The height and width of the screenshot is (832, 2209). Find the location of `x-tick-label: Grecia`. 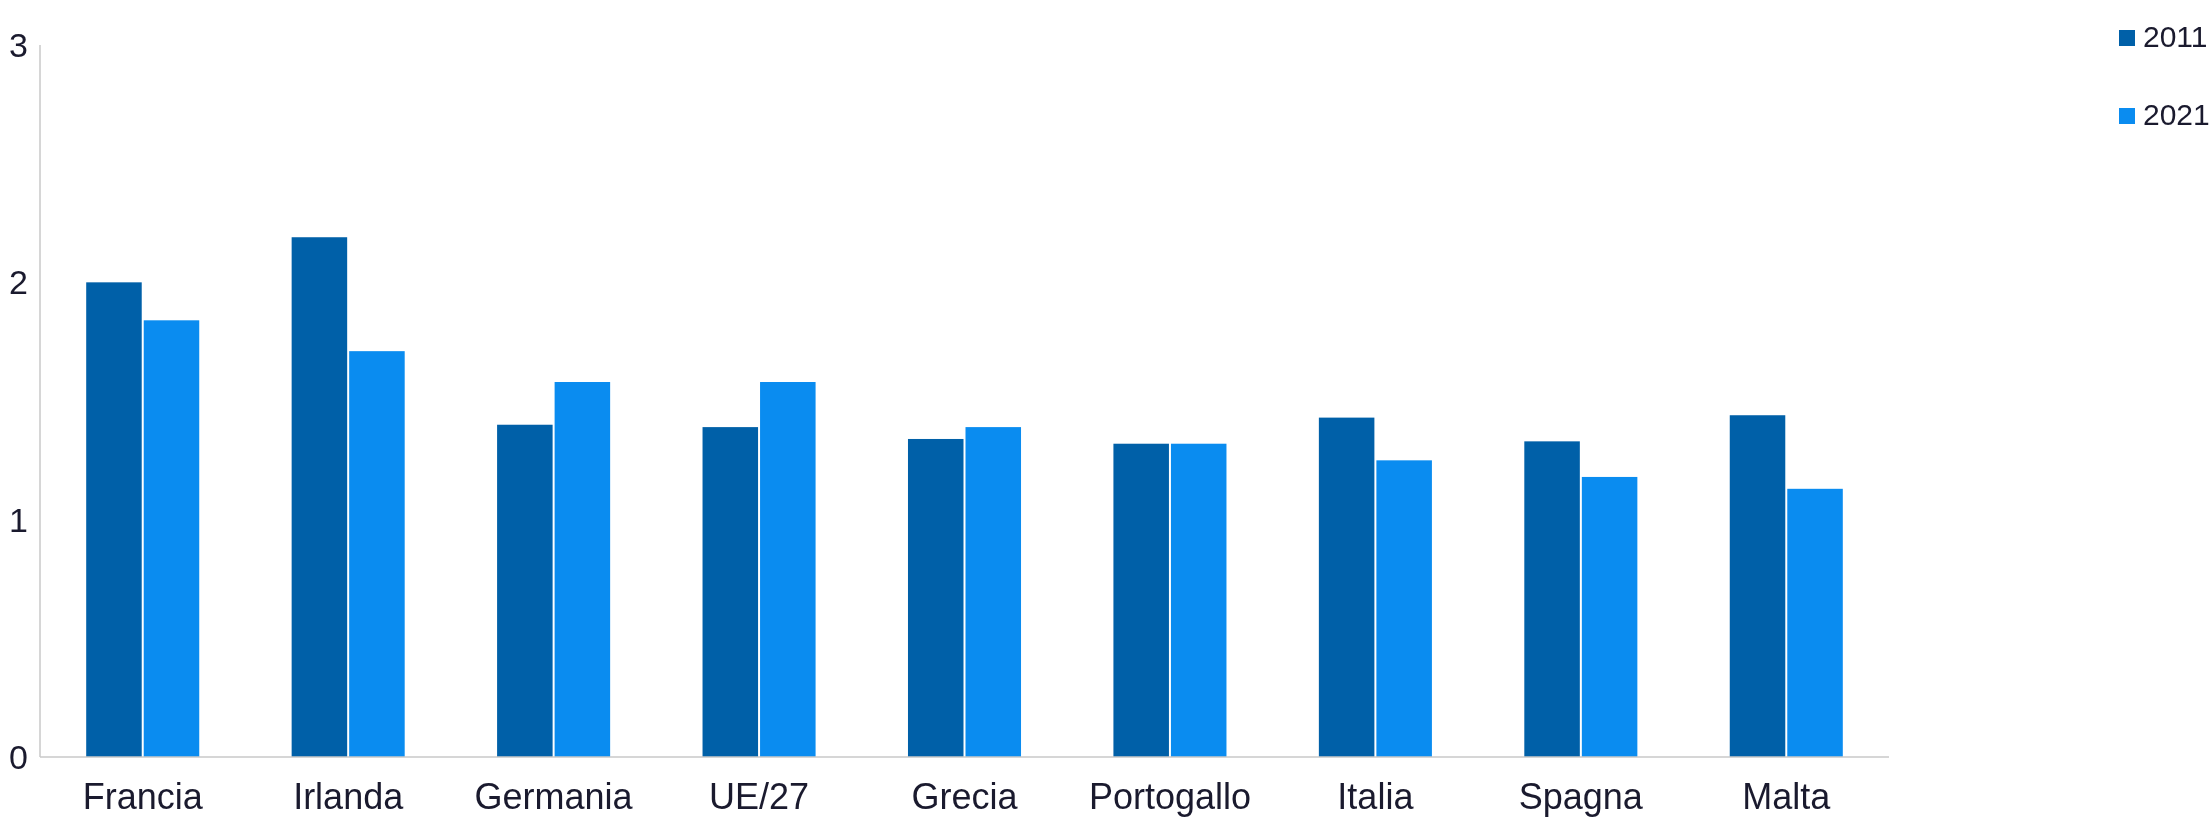

x-tick-label: Grecia is located at coordinates (965, 796).